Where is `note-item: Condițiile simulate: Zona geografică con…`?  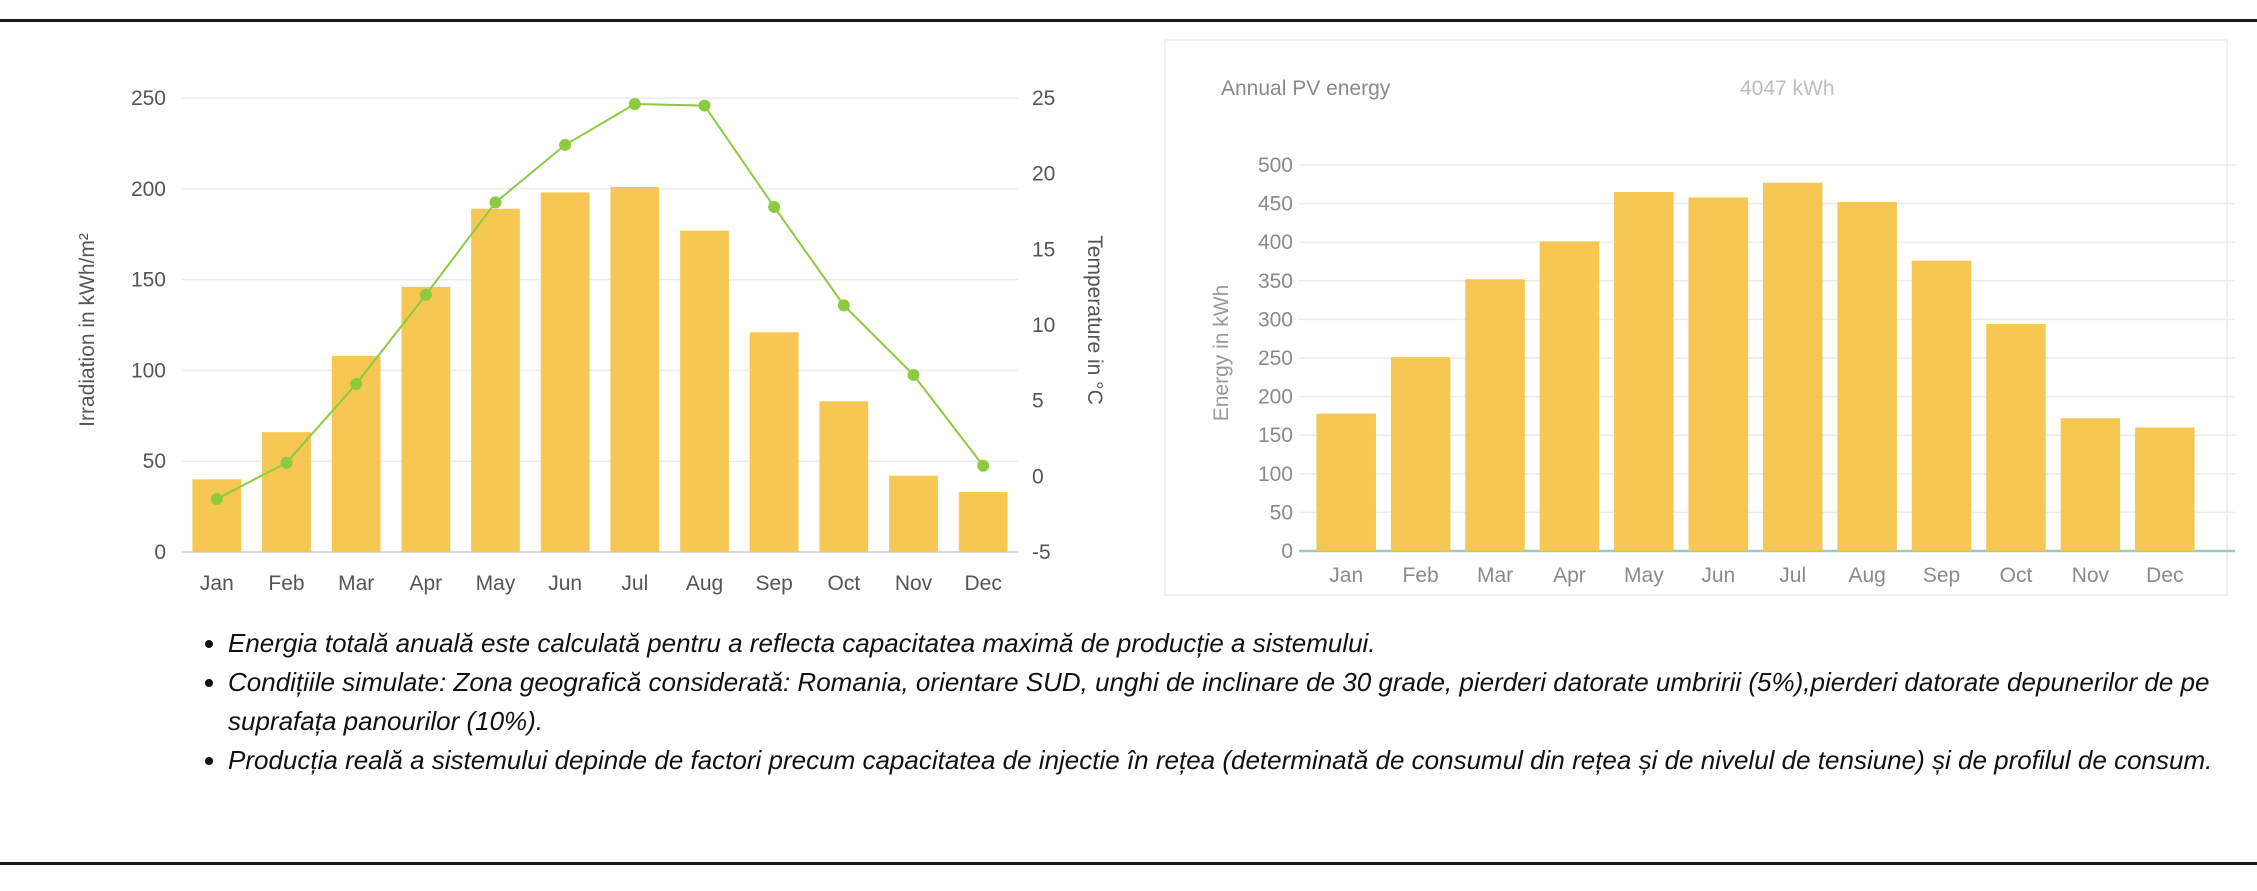
note-item: Condițiile simulate: Zona geografică con… is located at coordinates (1223, 702).